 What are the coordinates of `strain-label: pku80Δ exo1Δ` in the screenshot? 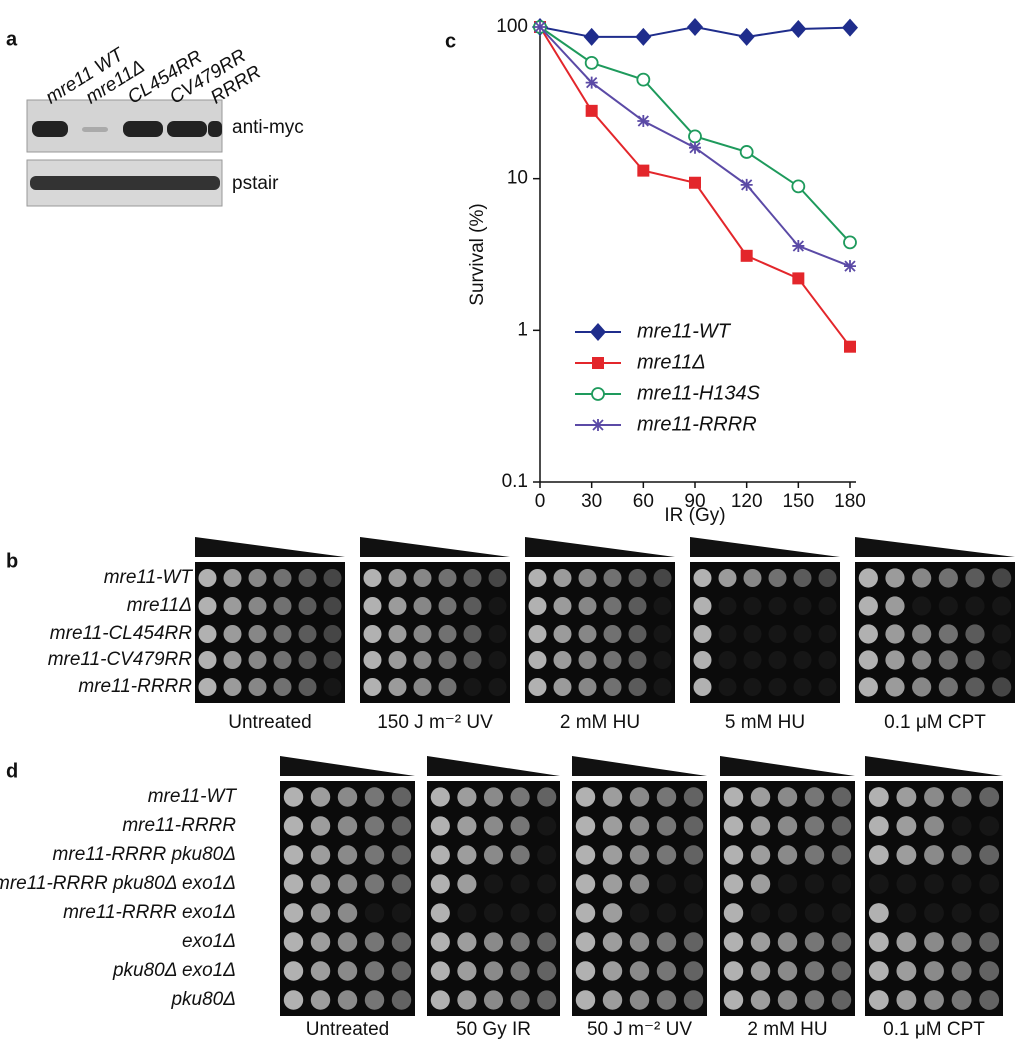 It's located at (174, 970).